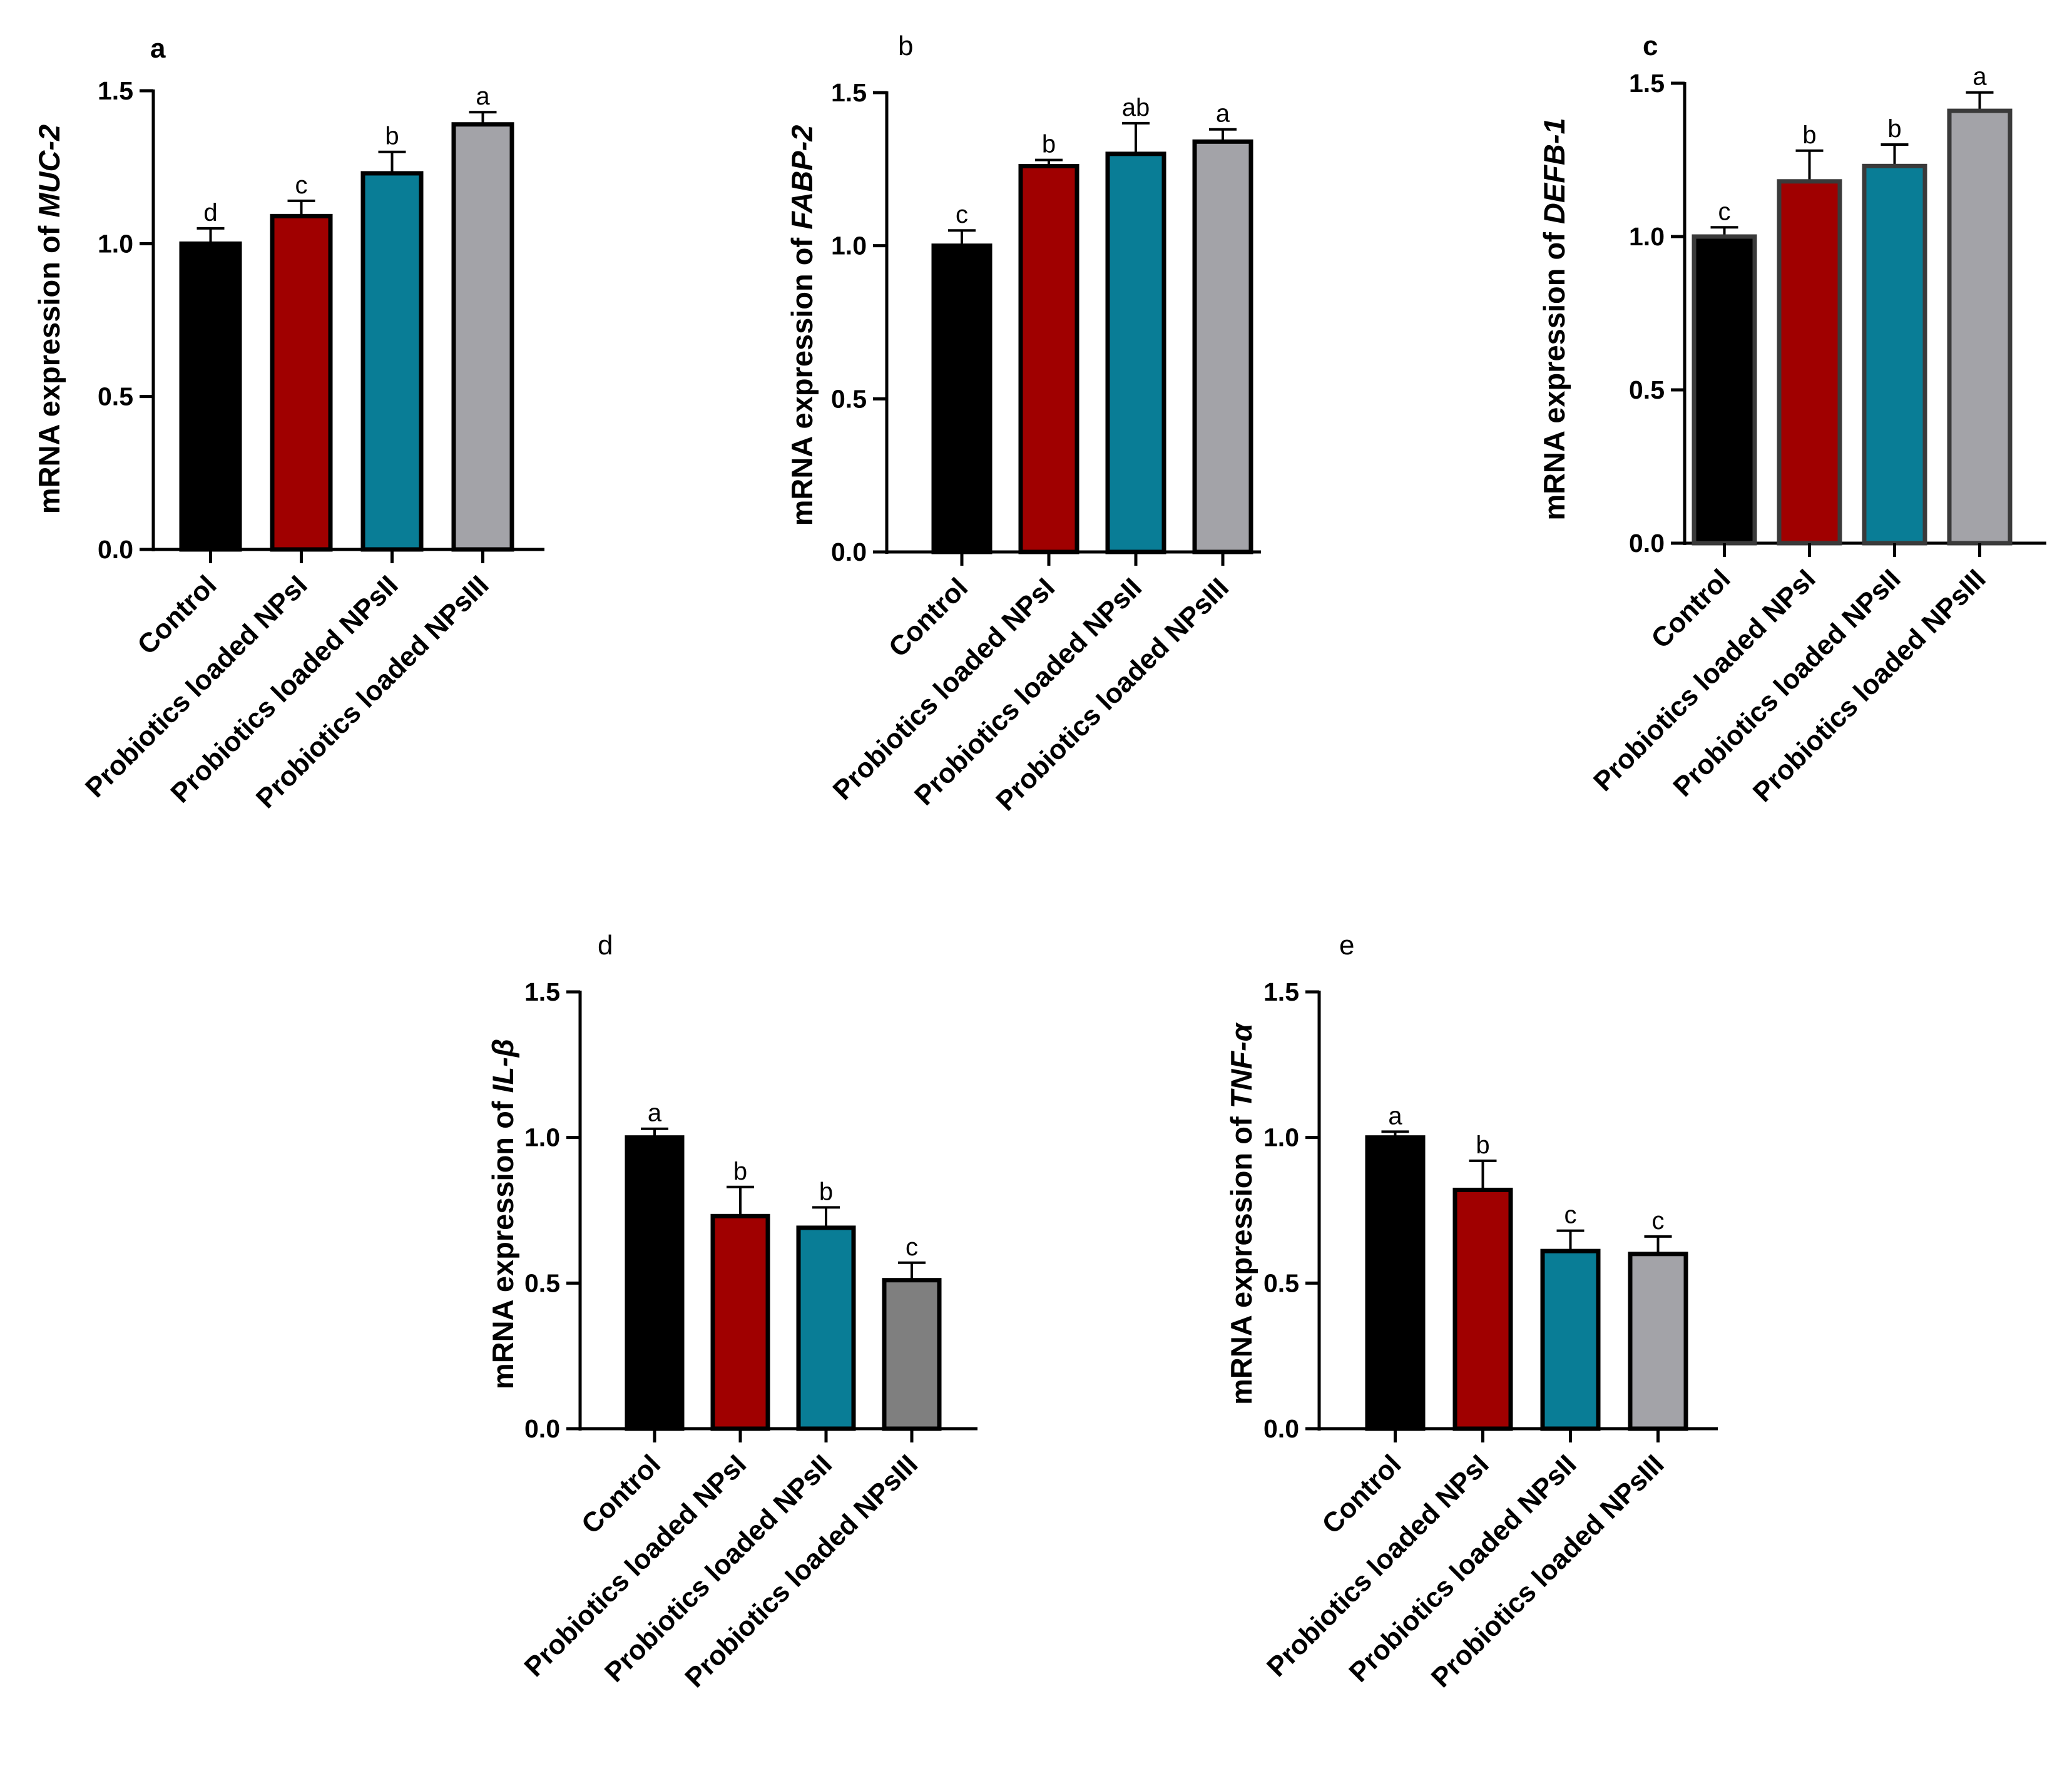 The width and height of the screenshot is (2072, 1771). What do you see at coordinates (1650, 46) in the screenshot?
I see `panel-label: c` at bounding box center [1650, 46].